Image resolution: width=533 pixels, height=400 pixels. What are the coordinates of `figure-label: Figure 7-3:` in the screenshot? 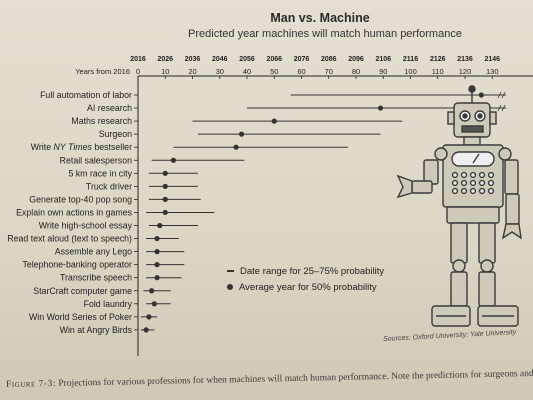 It's located at (31, 384).